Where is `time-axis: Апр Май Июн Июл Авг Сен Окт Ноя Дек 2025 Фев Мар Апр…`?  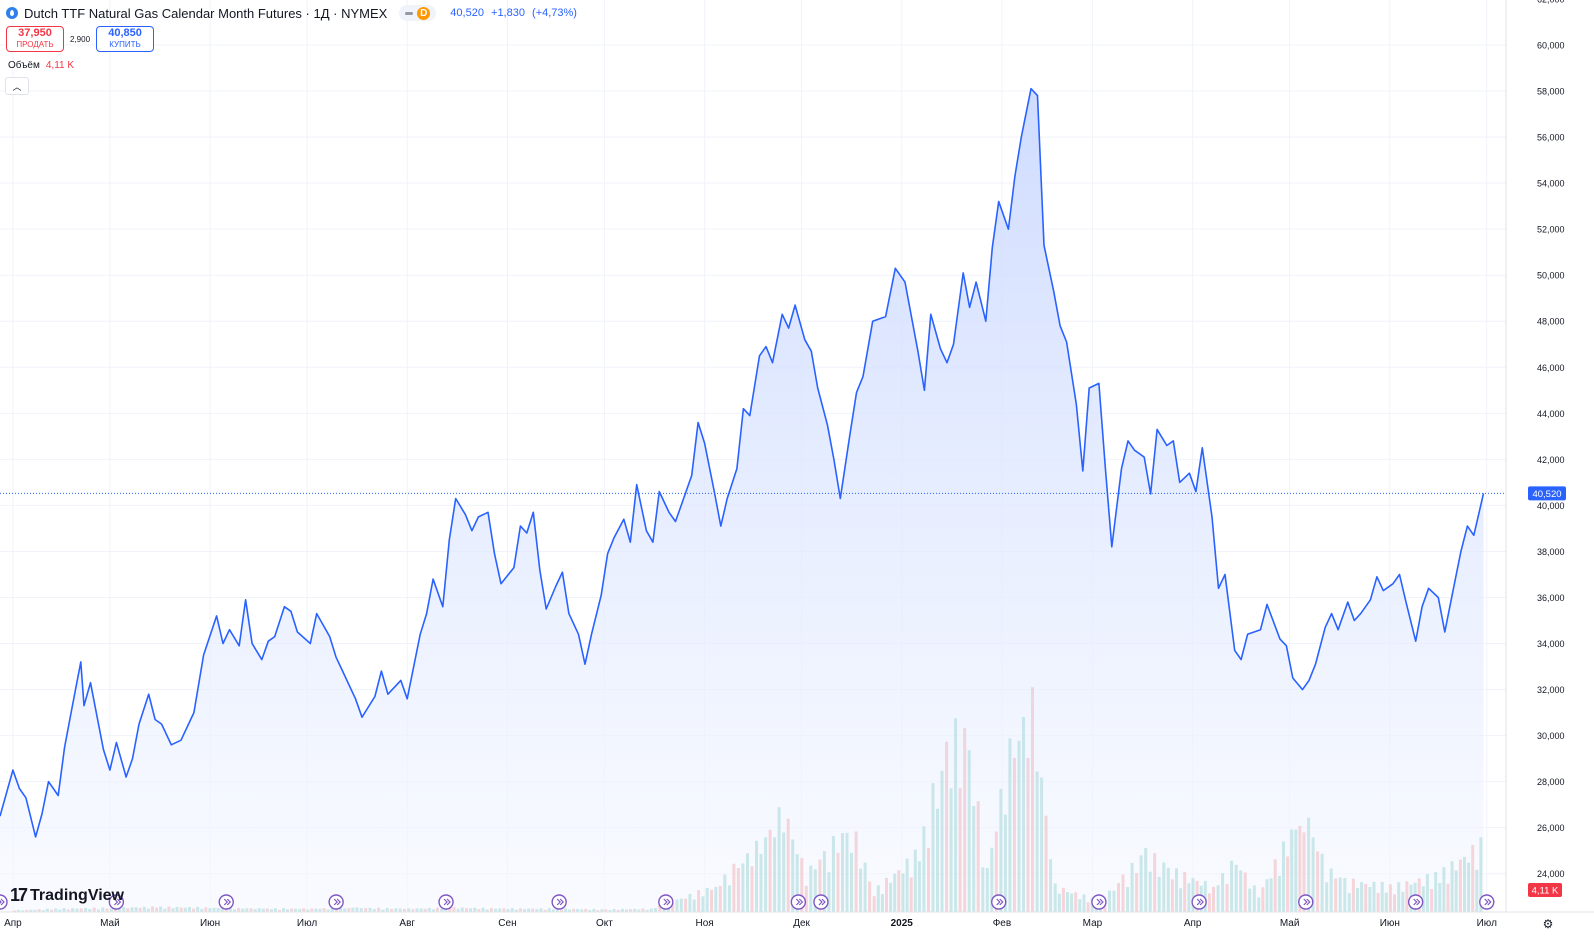 time-axis: Апр Май Июн Июл Авг Сен Окт Ноя Дек 2025 Фев Мар Апр… is located at coordinates (797, 920).